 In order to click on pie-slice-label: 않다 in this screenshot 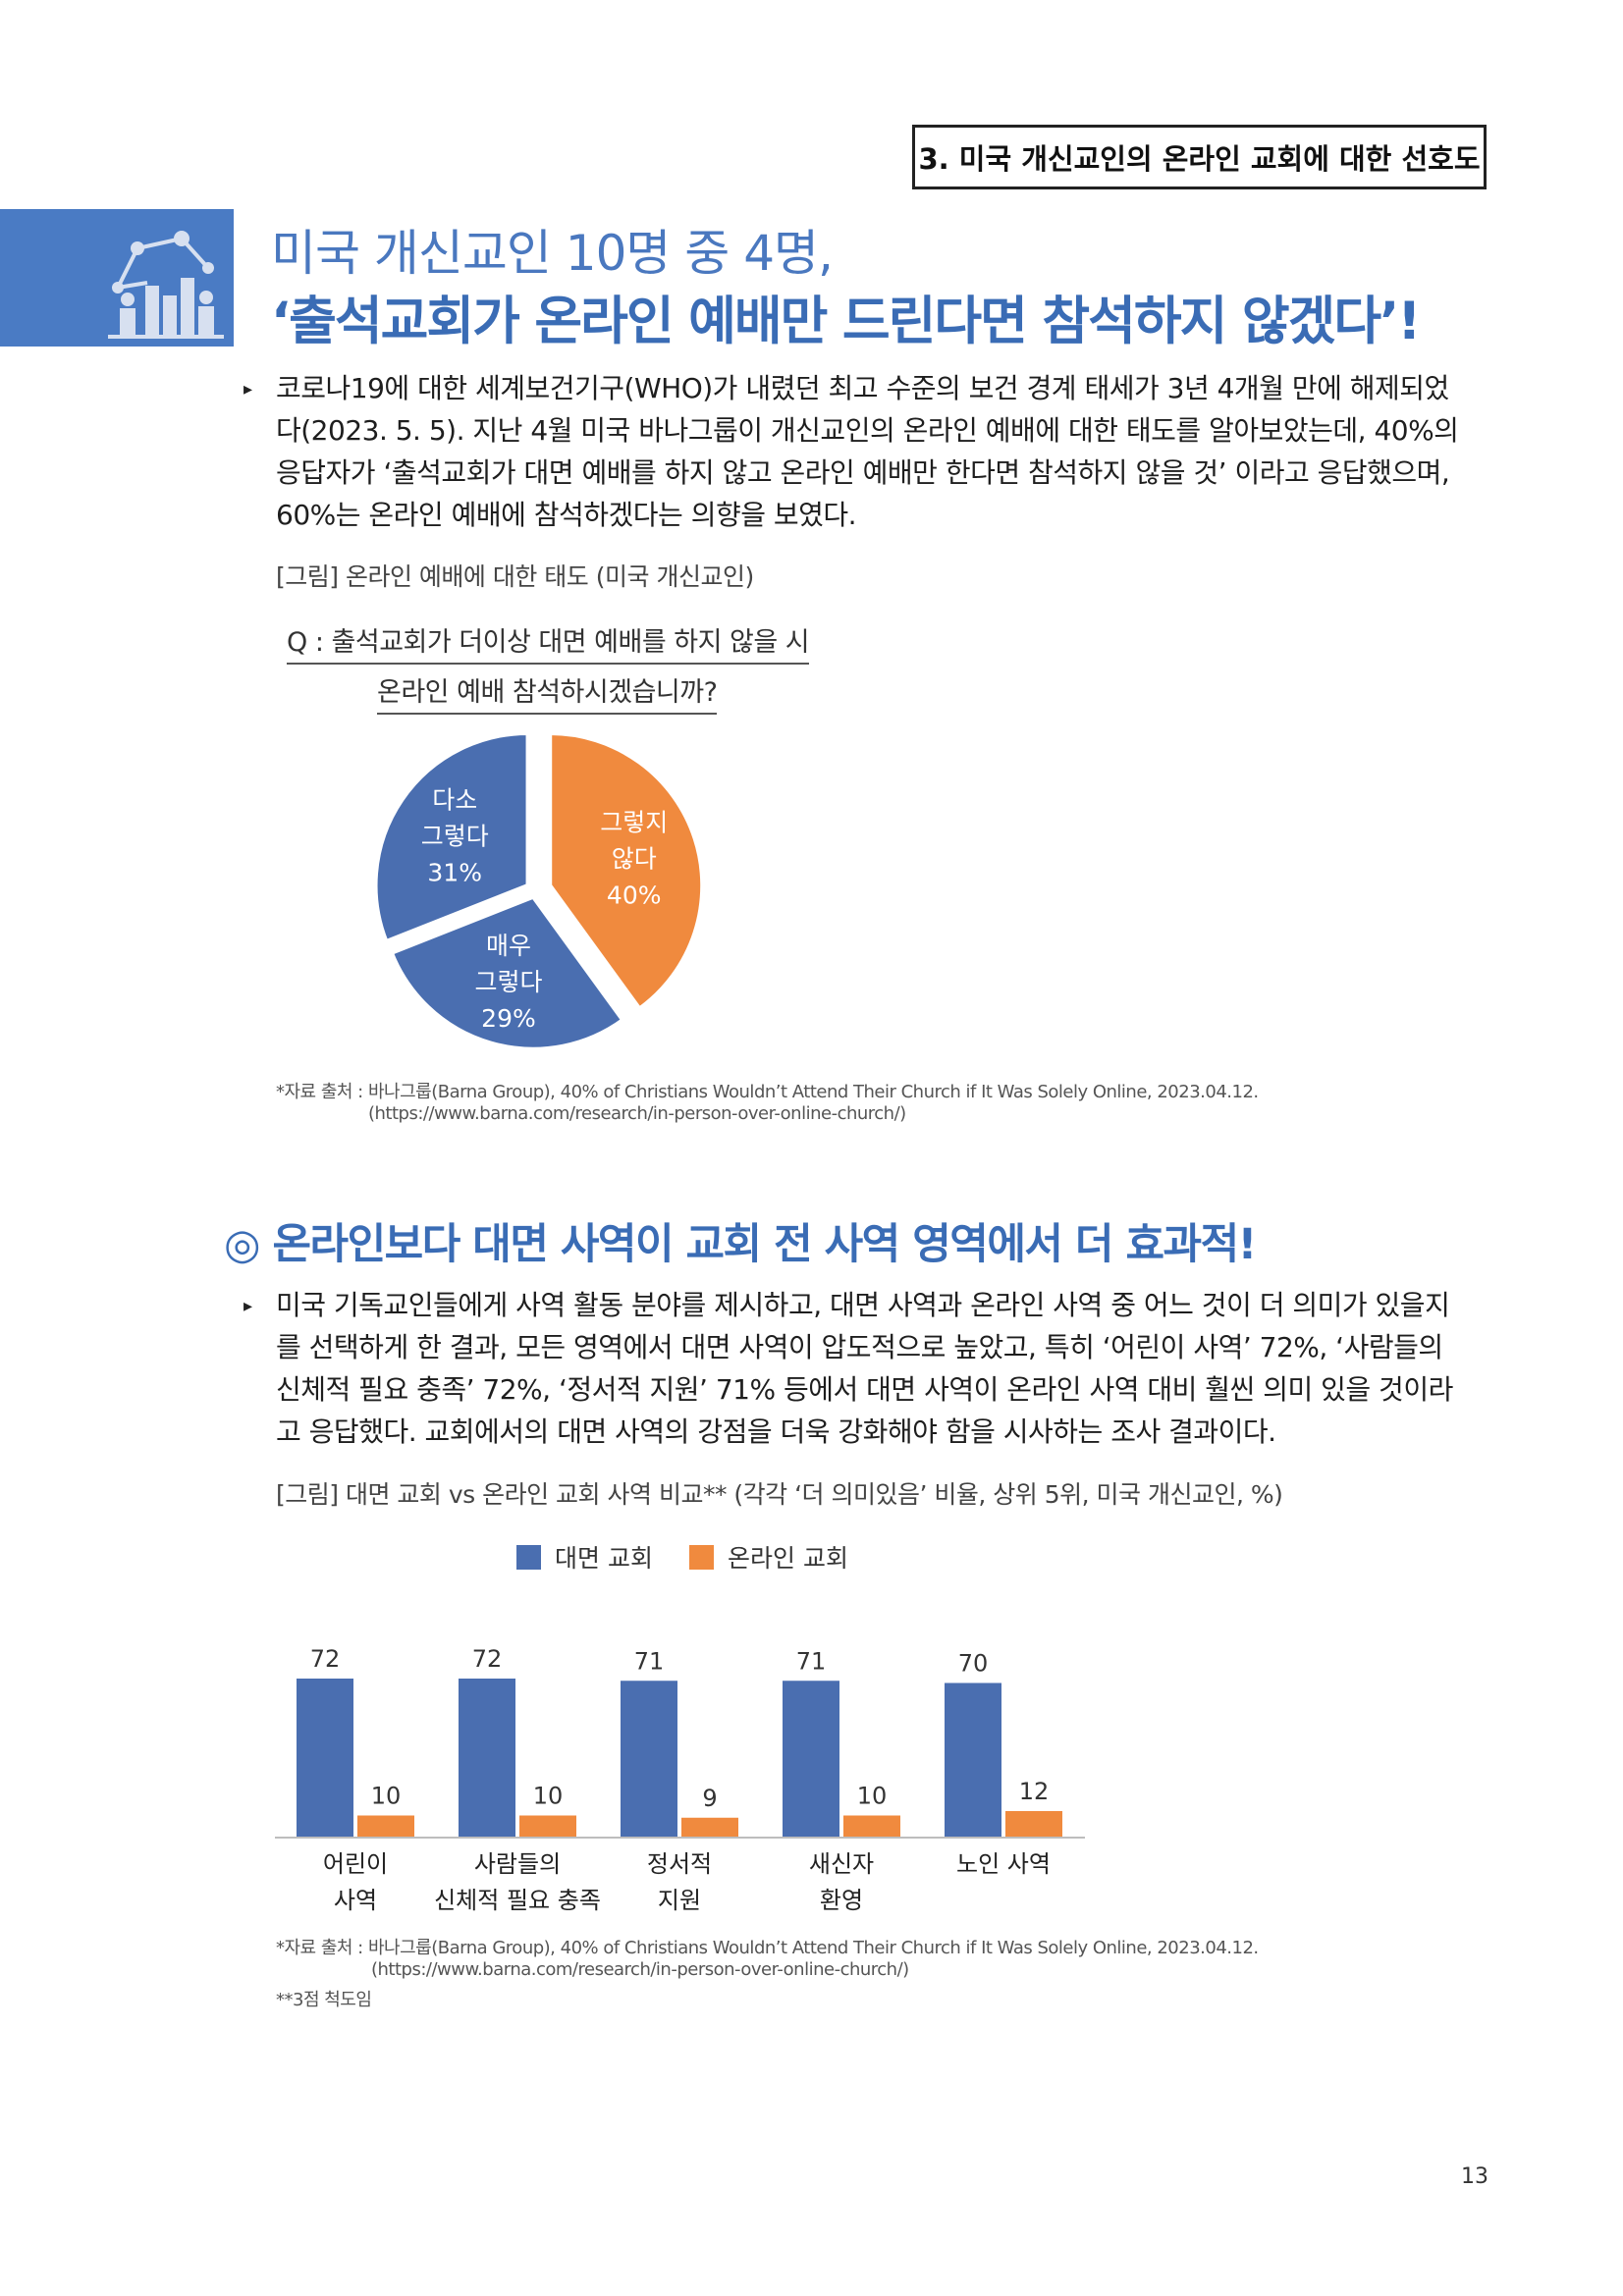, I will do `click(634, 859)`.